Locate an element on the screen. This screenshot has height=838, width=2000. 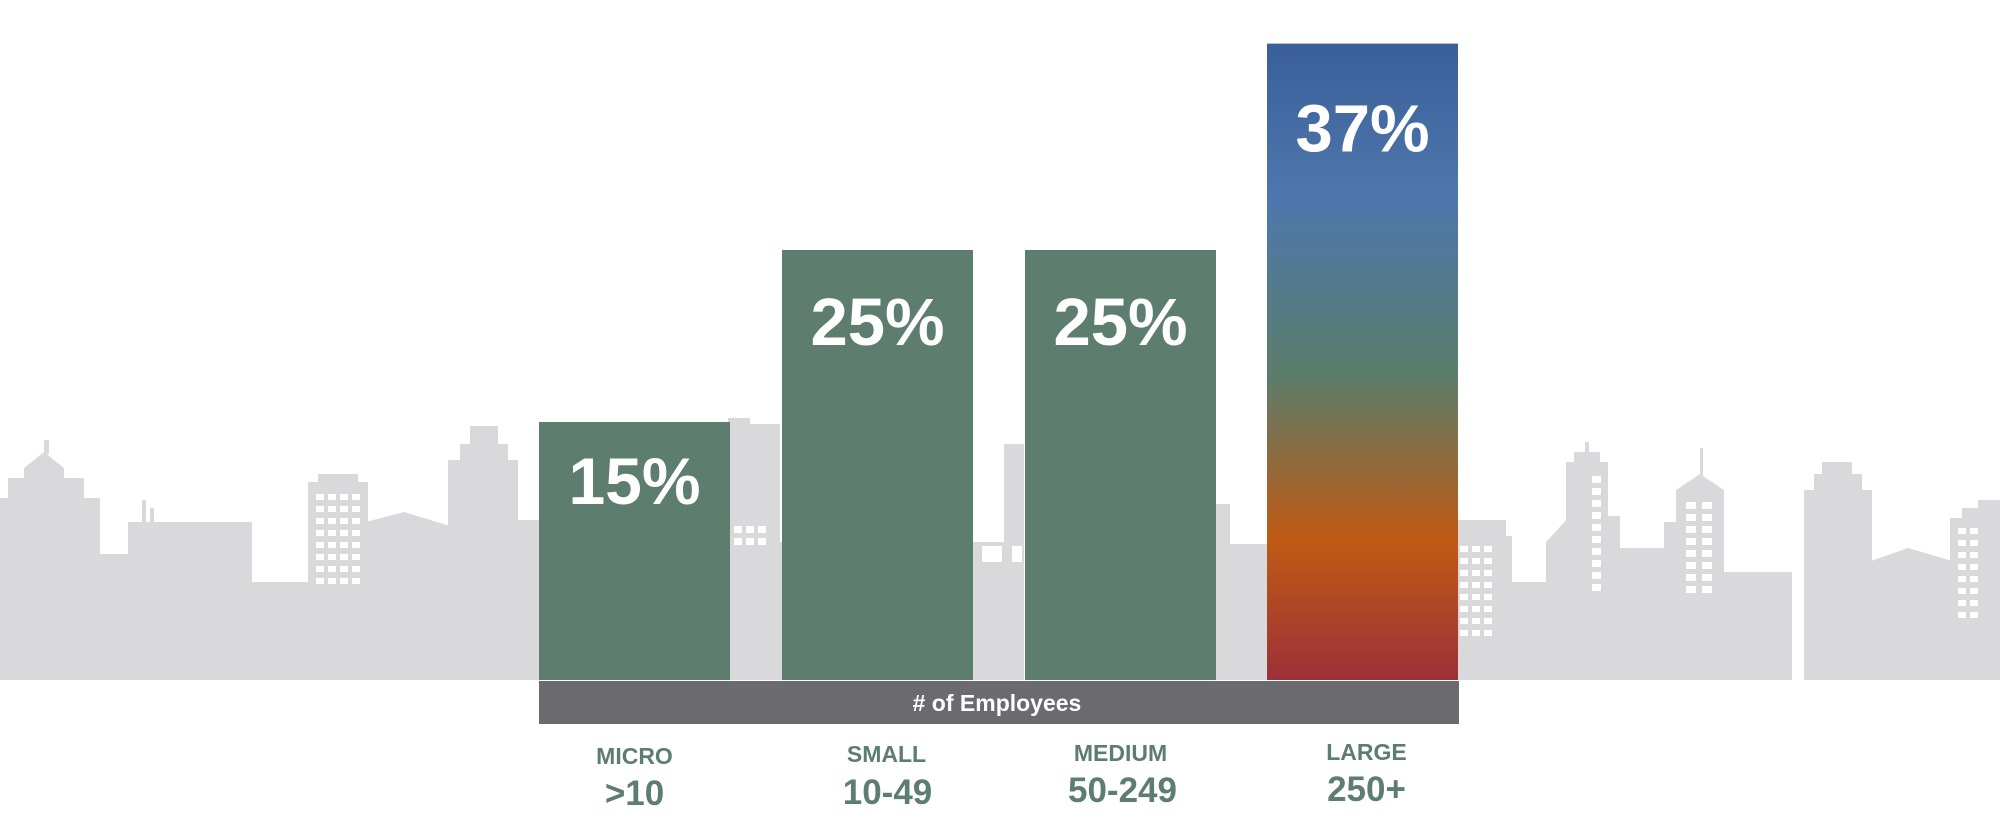
category-labels: MICRO >10 SMALL 10-49 MEDIUM 50-249 LARGE 250+ is located at coordinates (1001, 776).